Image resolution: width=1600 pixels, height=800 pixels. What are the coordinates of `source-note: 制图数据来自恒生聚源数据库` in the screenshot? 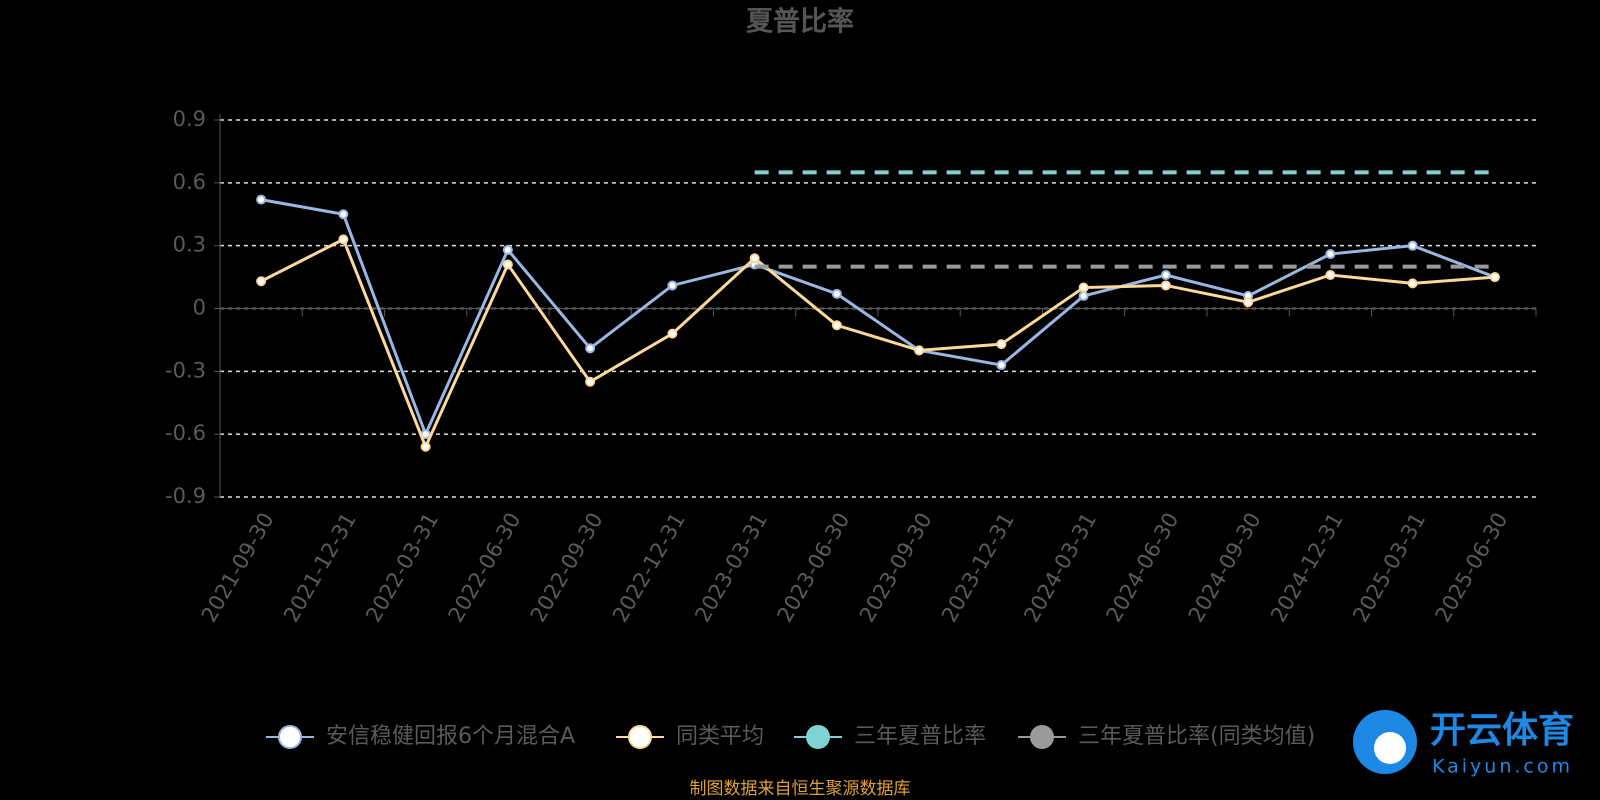 It's located at (800, 789).